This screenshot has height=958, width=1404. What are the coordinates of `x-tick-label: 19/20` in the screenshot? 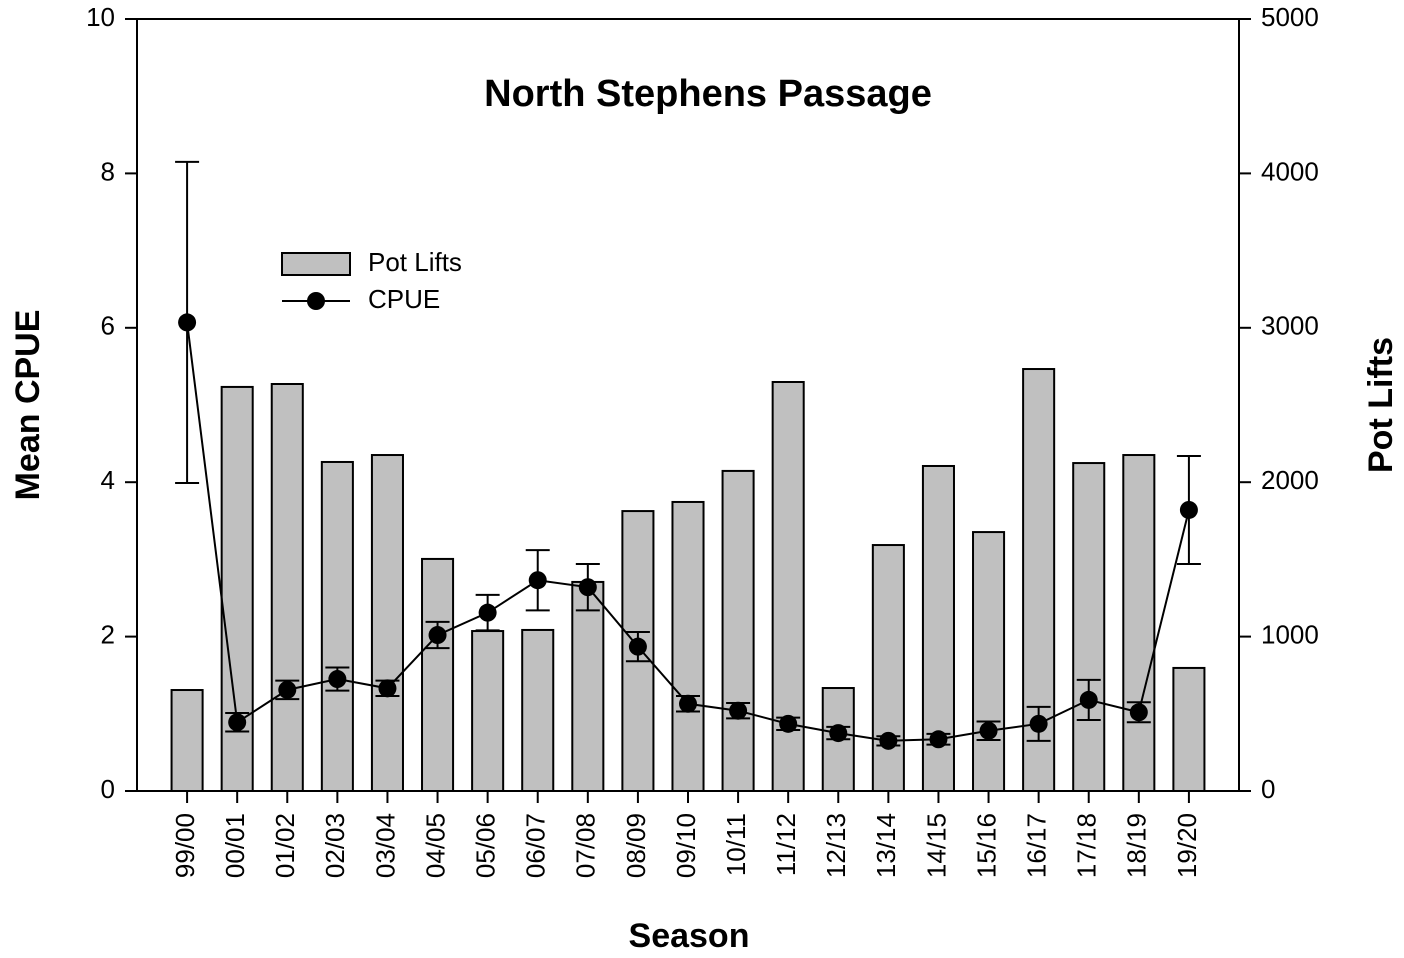 It's located at (1187, 845).